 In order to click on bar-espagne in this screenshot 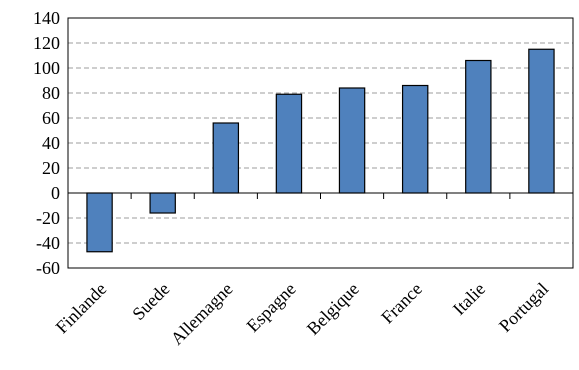, I will do `click(289, 143)`.